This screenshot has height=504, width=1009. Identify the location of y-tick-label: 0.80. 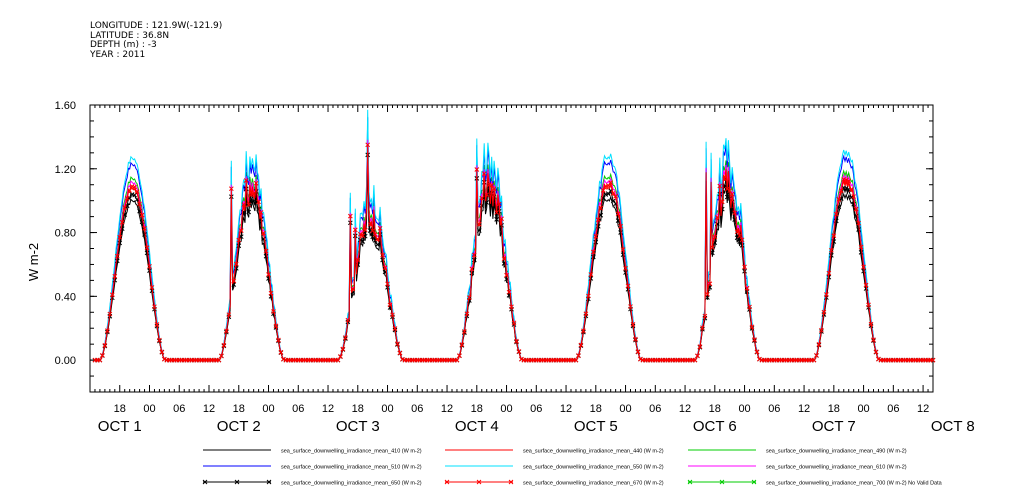
(65, 234).